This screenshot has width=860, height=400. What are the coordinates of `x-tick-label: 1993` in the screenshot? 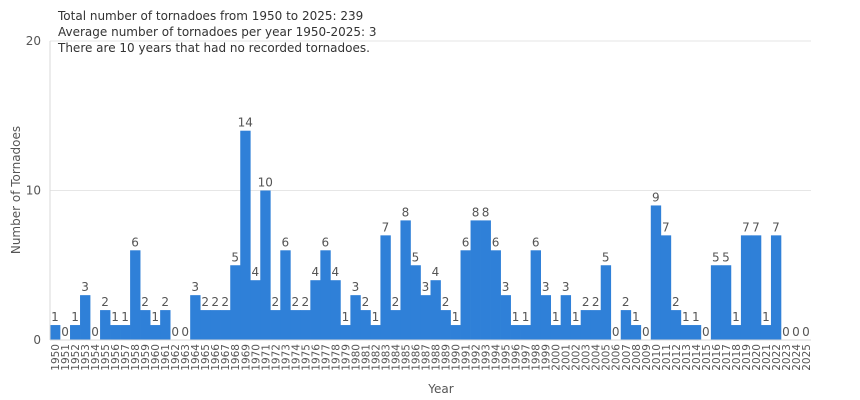 It's located at (487, 357).